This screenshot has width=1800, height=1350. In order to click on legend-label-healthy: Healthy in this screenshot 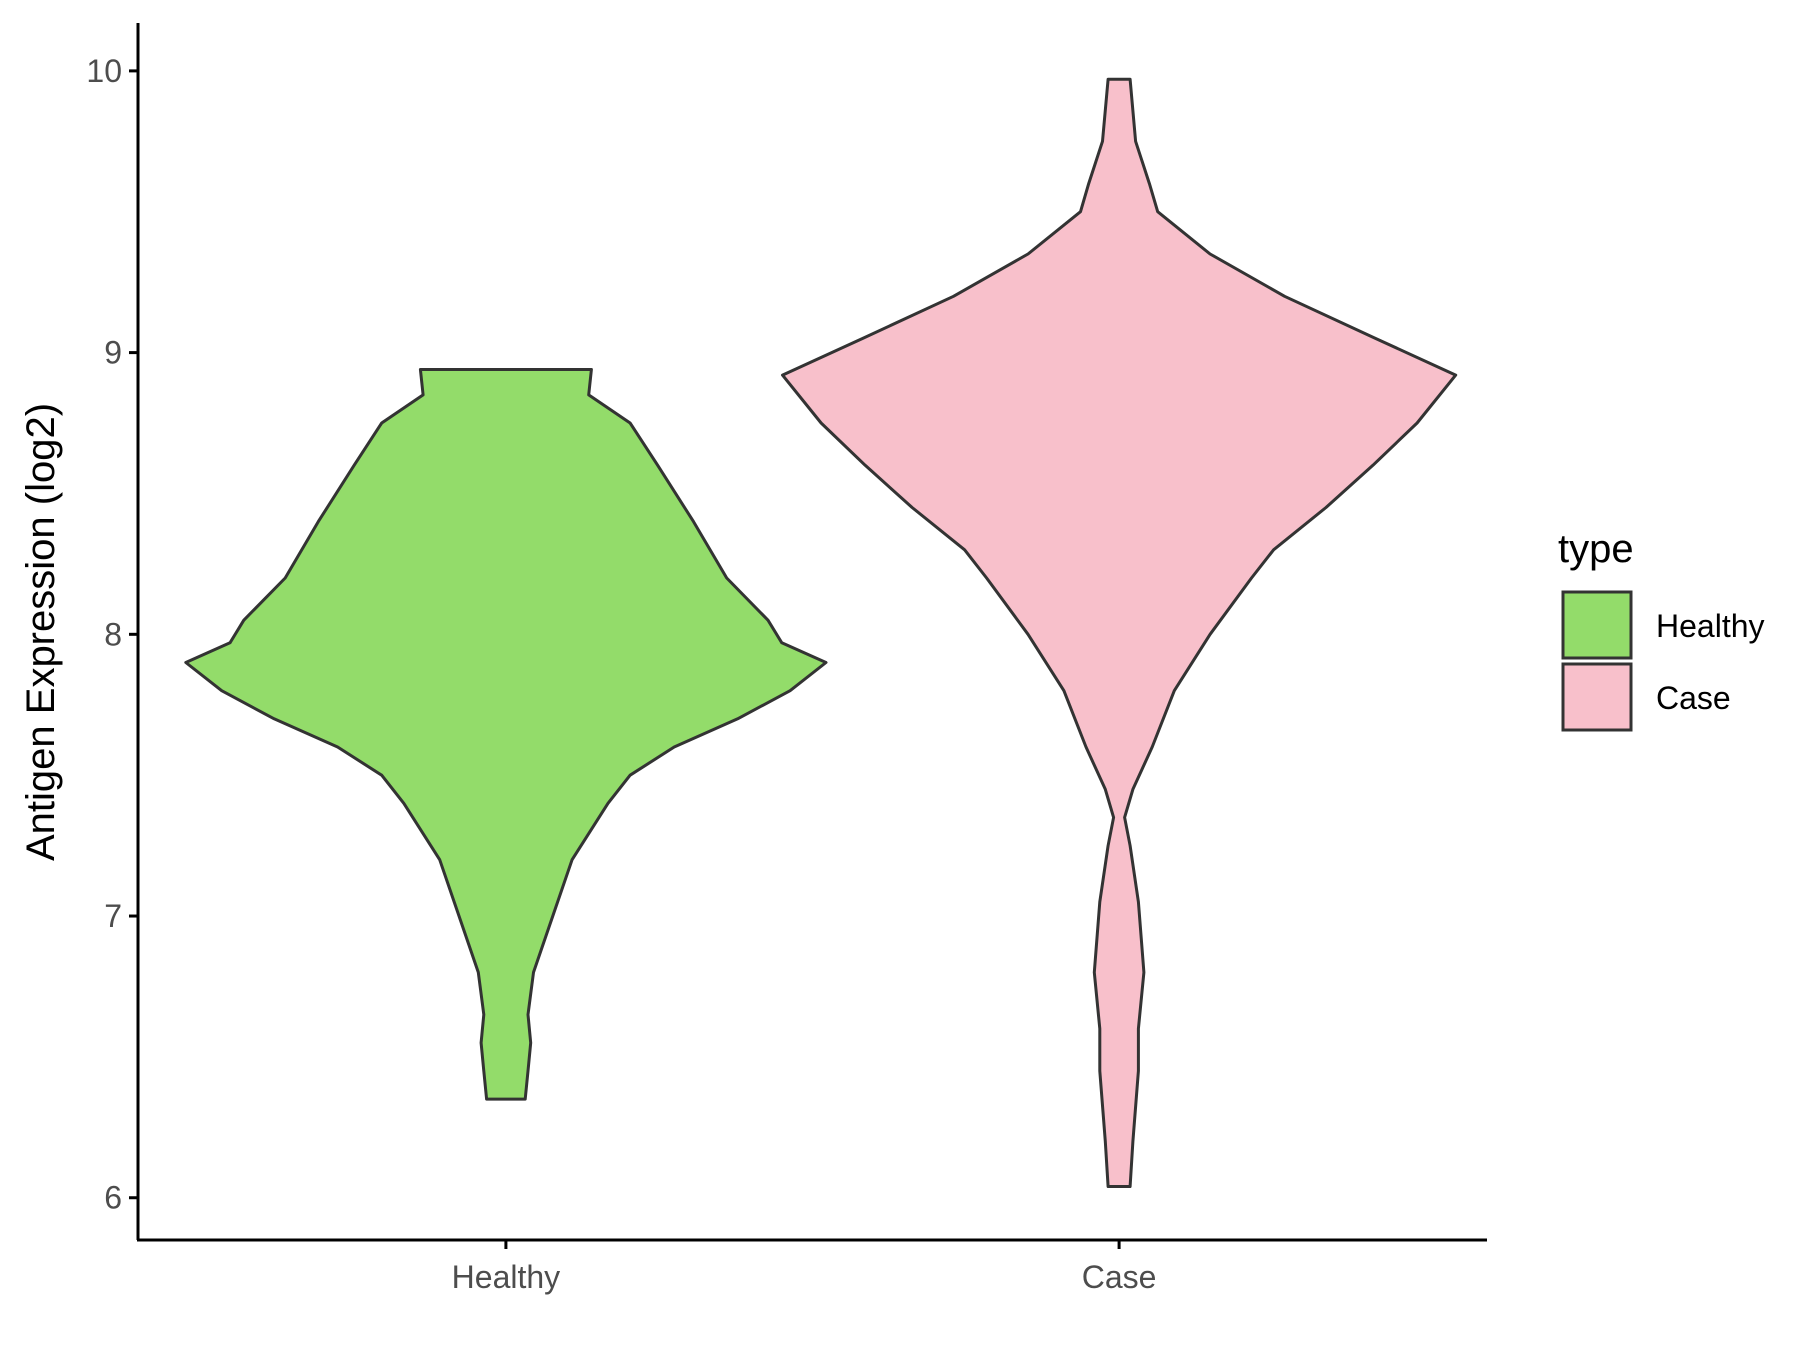, I will do `click(1710, 626)`.